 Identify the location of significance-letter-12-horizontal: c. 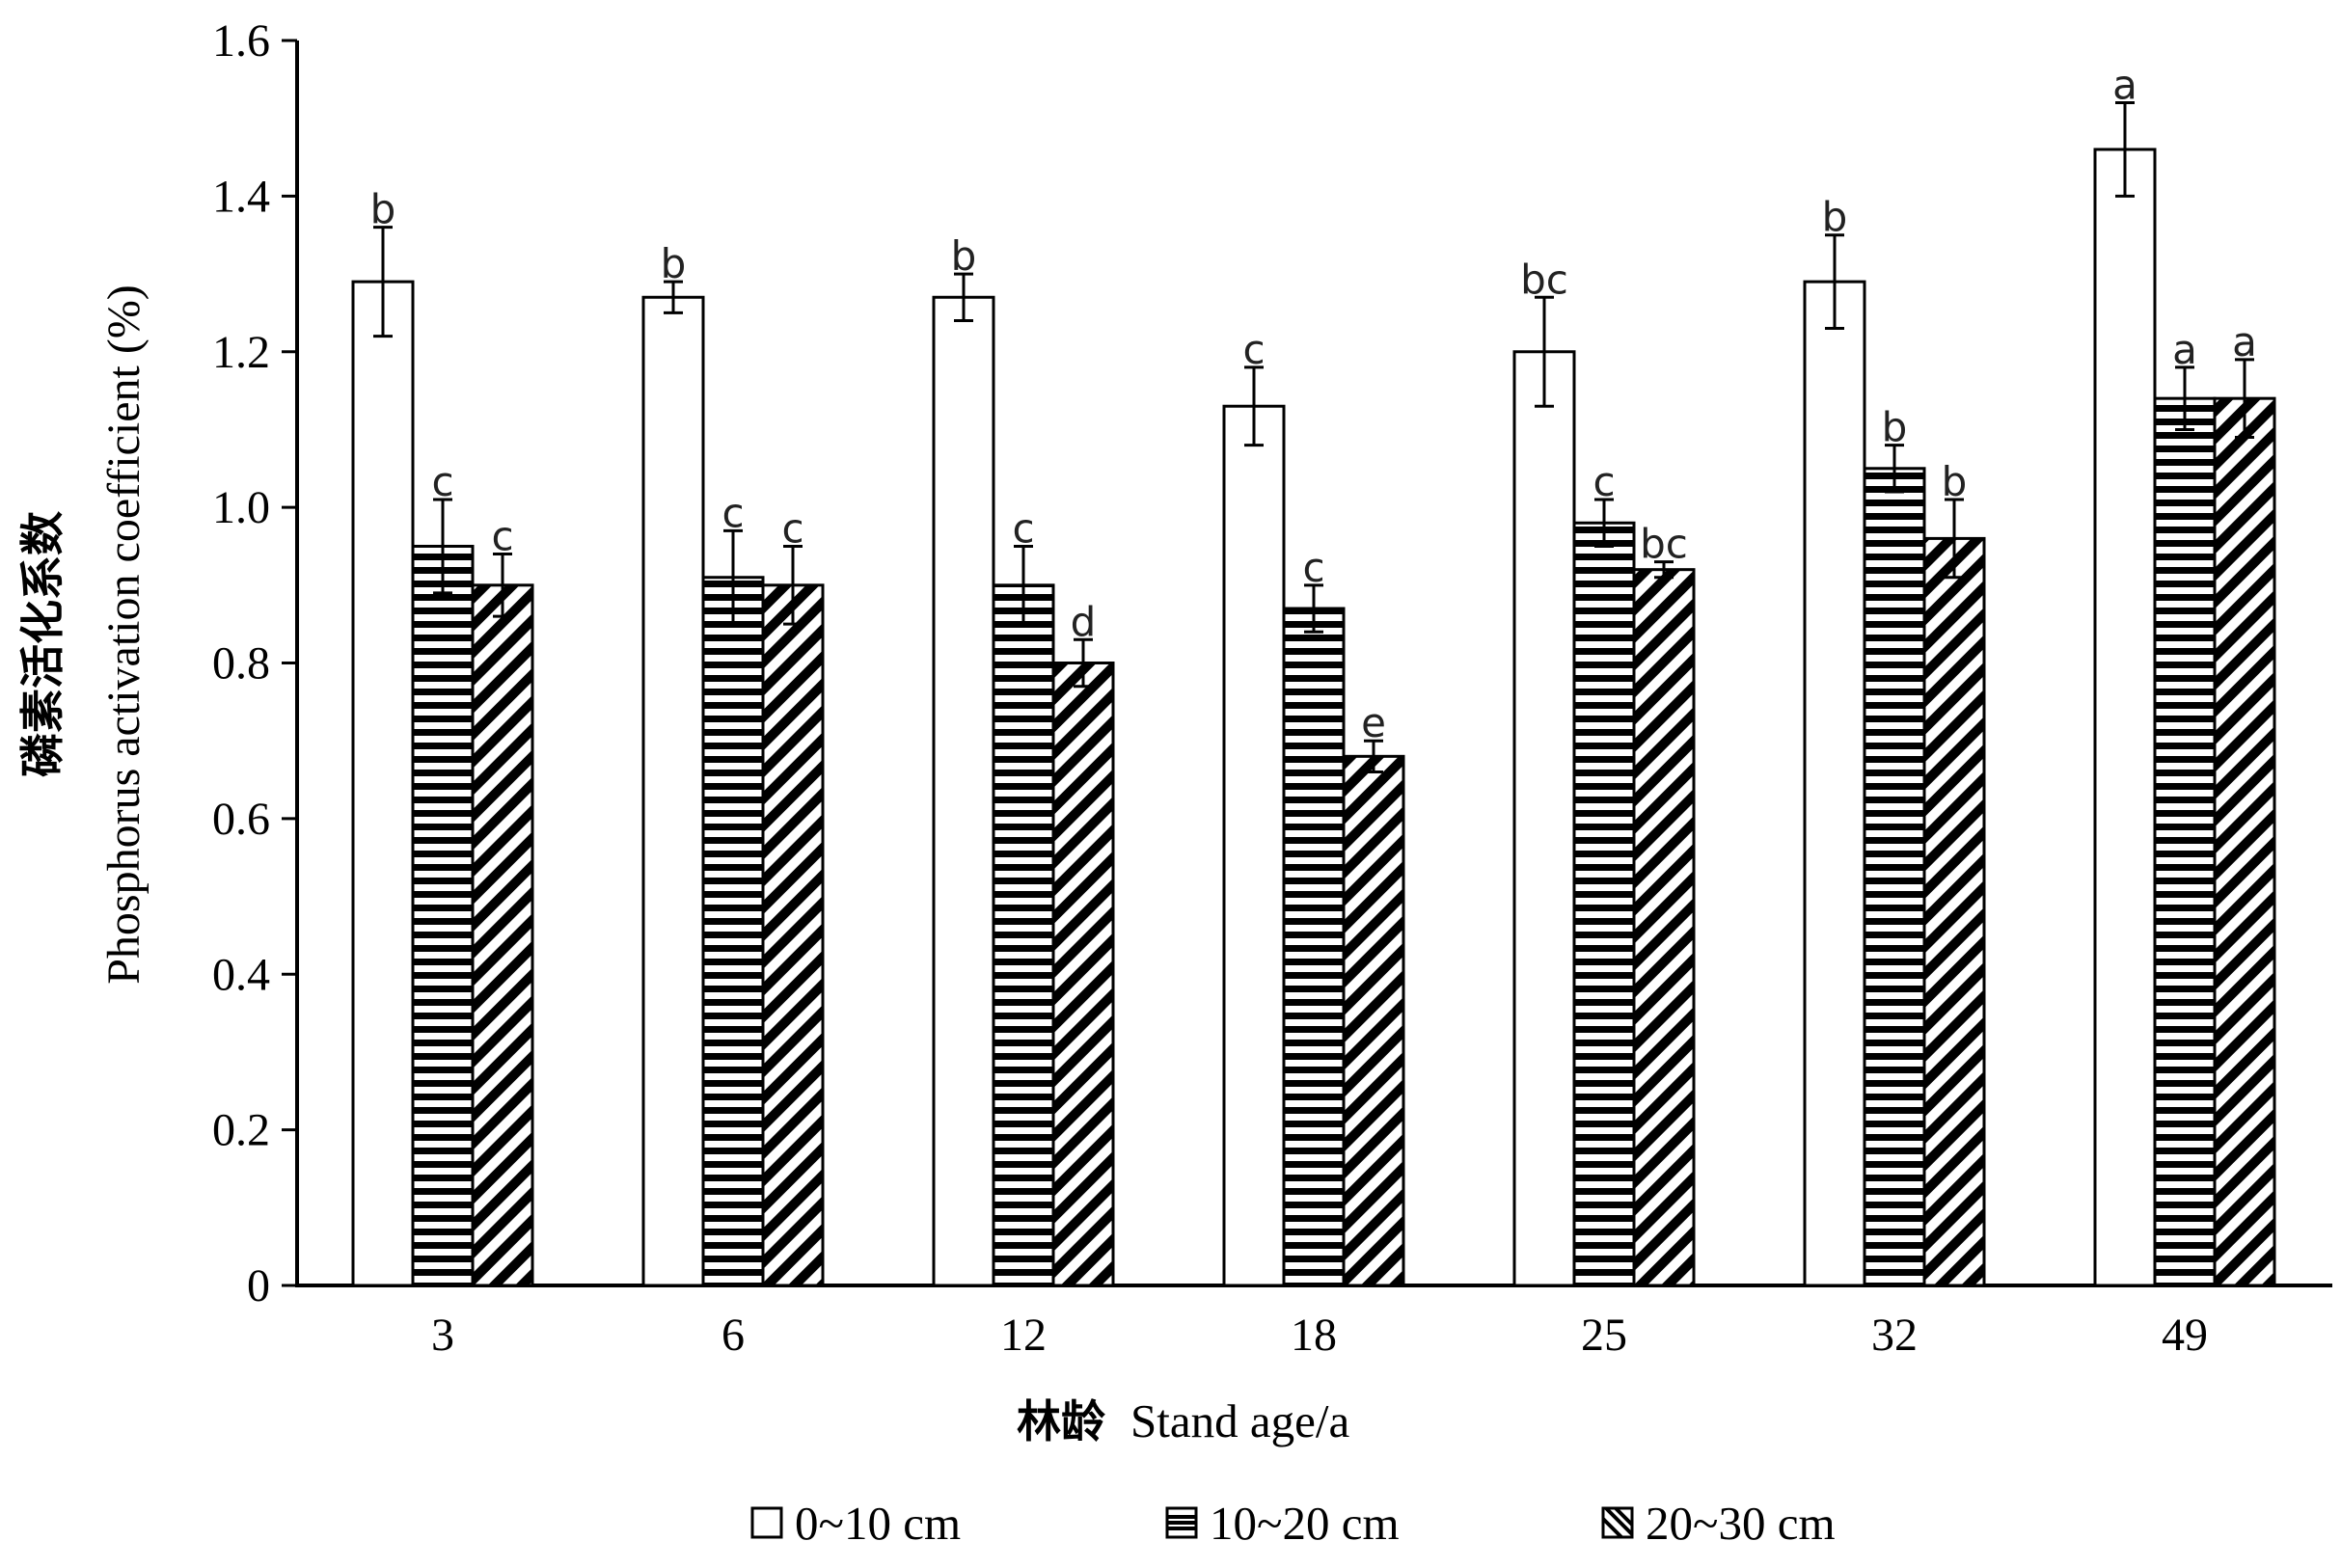
(1023, 528).